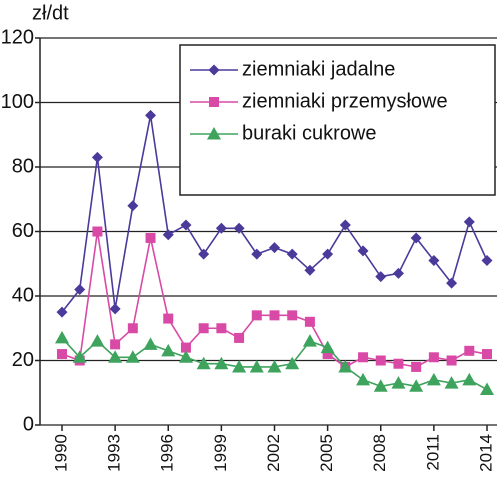 This screenshot has height=487, width=497. What do you see at coordinates (60, 453) in the screenshot?
I see `x-tick-label: 1990` at bounding box center [60, 453].